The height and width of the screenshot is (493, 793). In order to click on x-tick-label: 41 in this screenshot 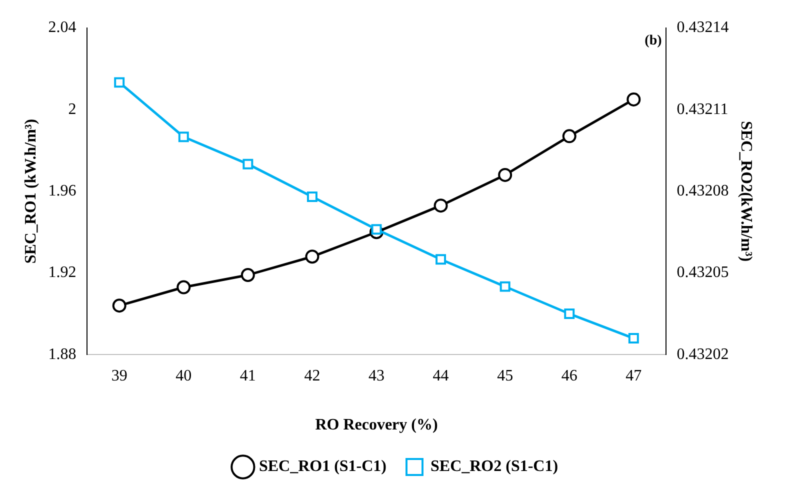, I will do `click(248, 375)`.